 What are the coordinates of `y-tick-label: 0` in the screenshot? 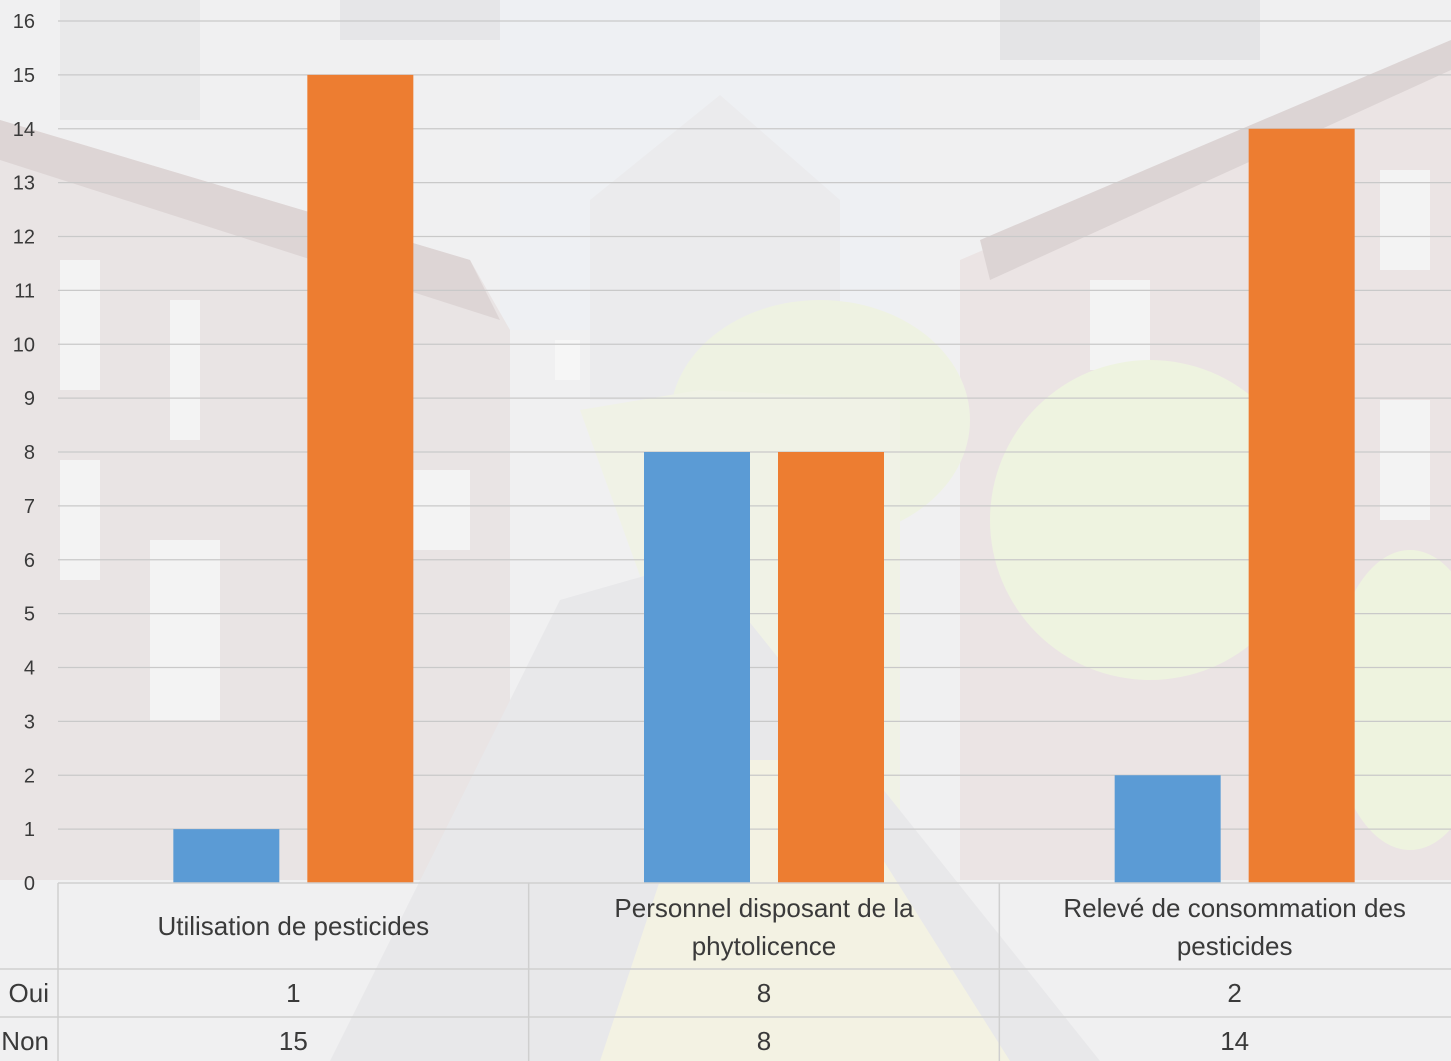 It's located at (29, 884).